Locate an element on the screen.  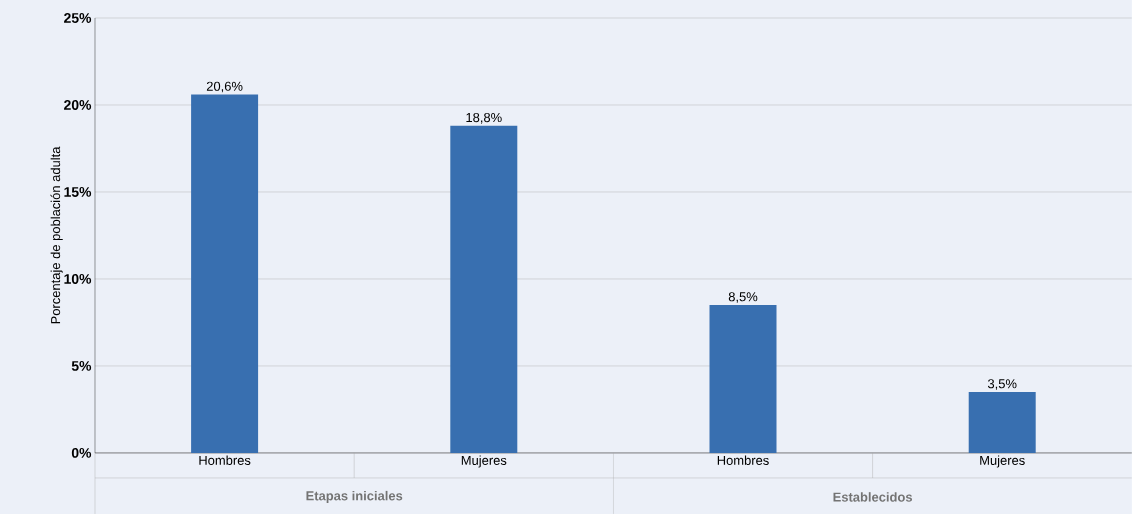
y-tick-label: 5% is located at coordinates (81, 365).